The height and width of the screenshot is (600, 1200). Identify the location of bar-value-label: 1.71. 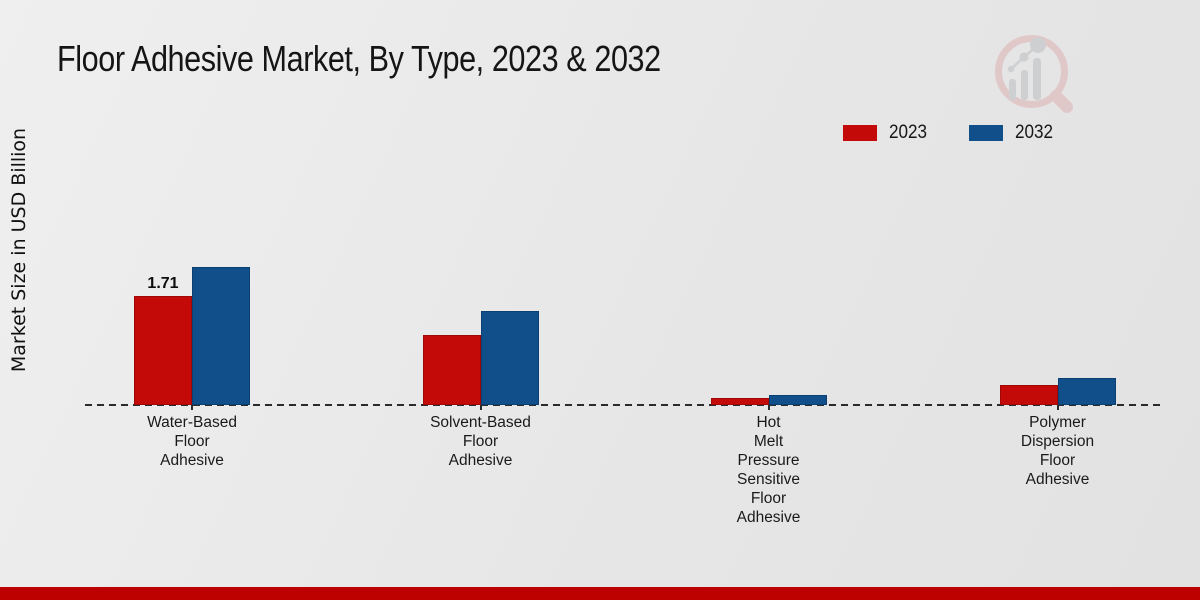
(163, 283).